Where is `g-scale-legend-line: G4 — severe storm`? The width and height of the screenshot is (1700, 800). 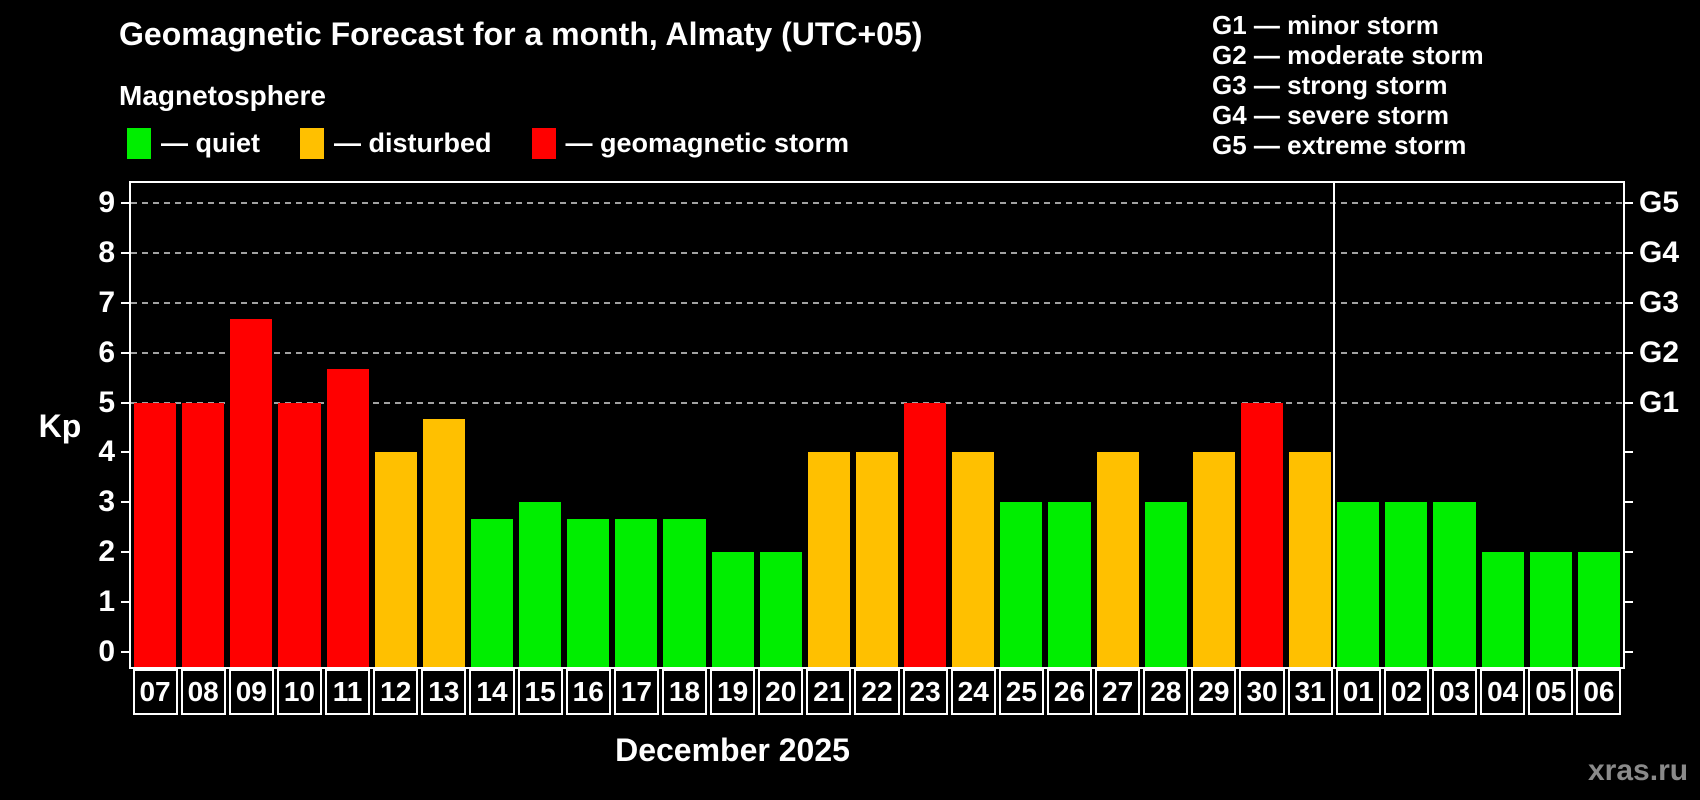 g-scale-legend-line: G4 — severe storm is located at coordinates (1331, 115).